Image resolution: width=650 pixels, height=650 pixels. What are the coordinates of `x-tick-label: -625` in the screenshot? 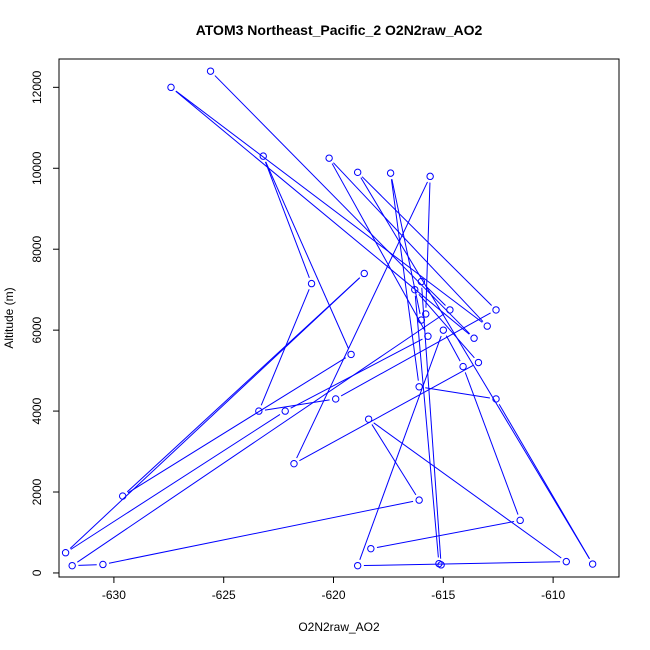 It's located at (224, 595).